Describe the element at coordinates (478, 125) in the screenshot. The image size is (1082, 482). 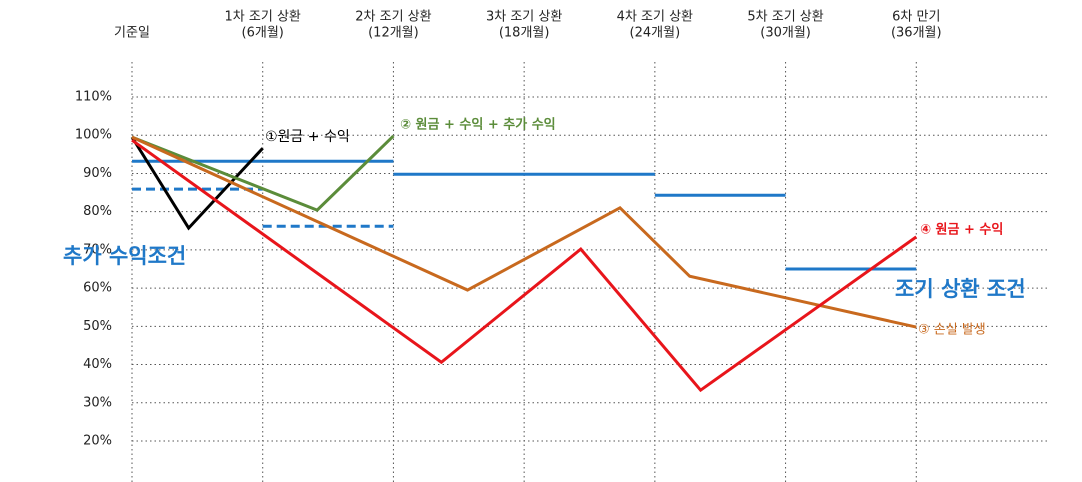
I see `annotation: ② 원금 + 수익 + 추가 수익` at that location.